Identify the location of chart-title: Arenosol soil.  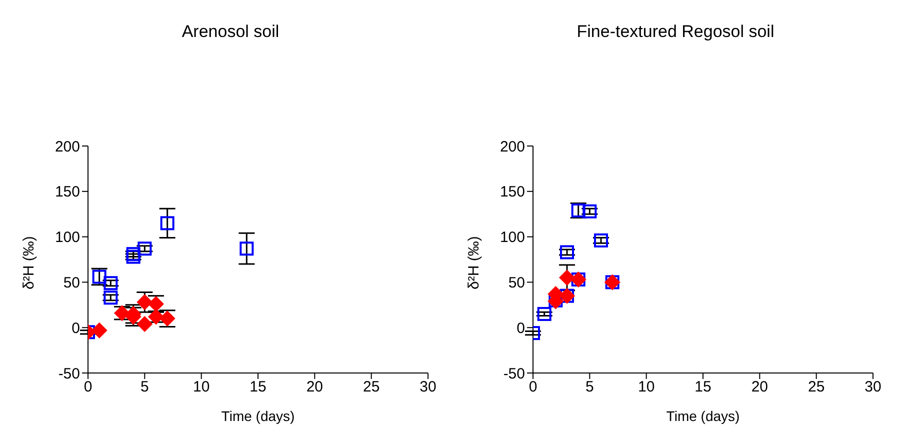
(230, 32).